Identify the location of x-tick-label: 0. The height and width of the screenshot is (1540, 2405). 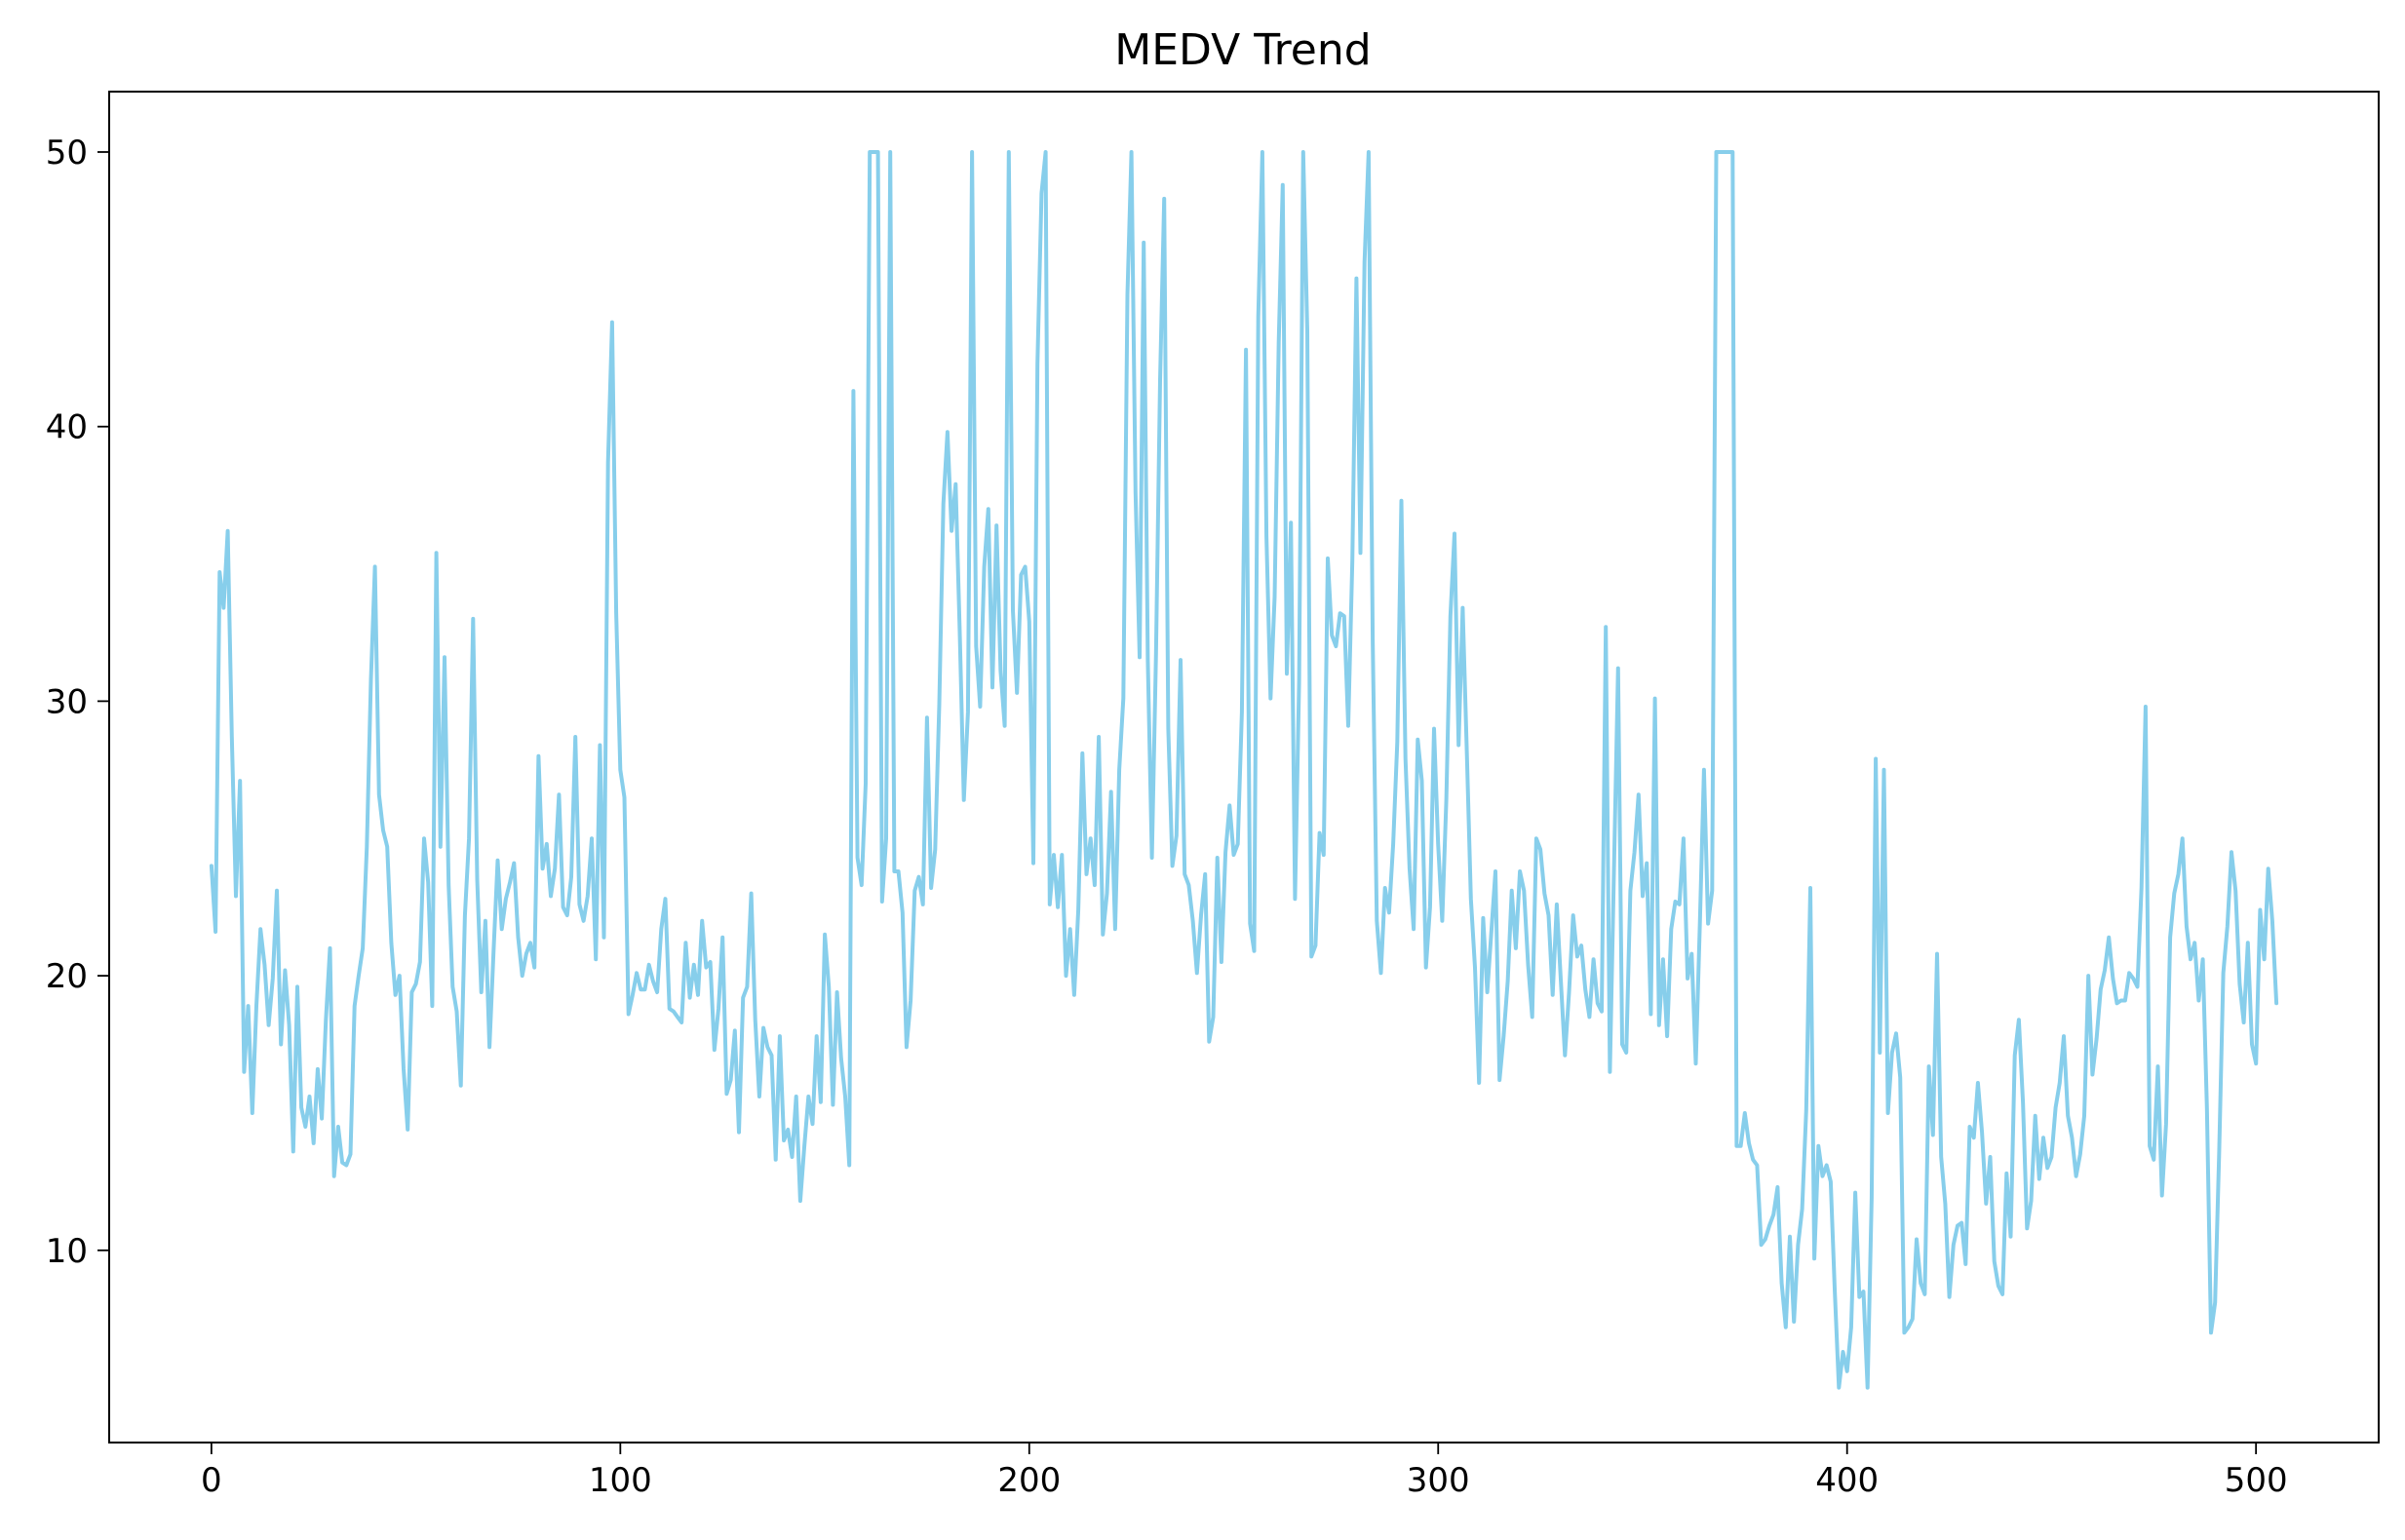
(211, 1480).